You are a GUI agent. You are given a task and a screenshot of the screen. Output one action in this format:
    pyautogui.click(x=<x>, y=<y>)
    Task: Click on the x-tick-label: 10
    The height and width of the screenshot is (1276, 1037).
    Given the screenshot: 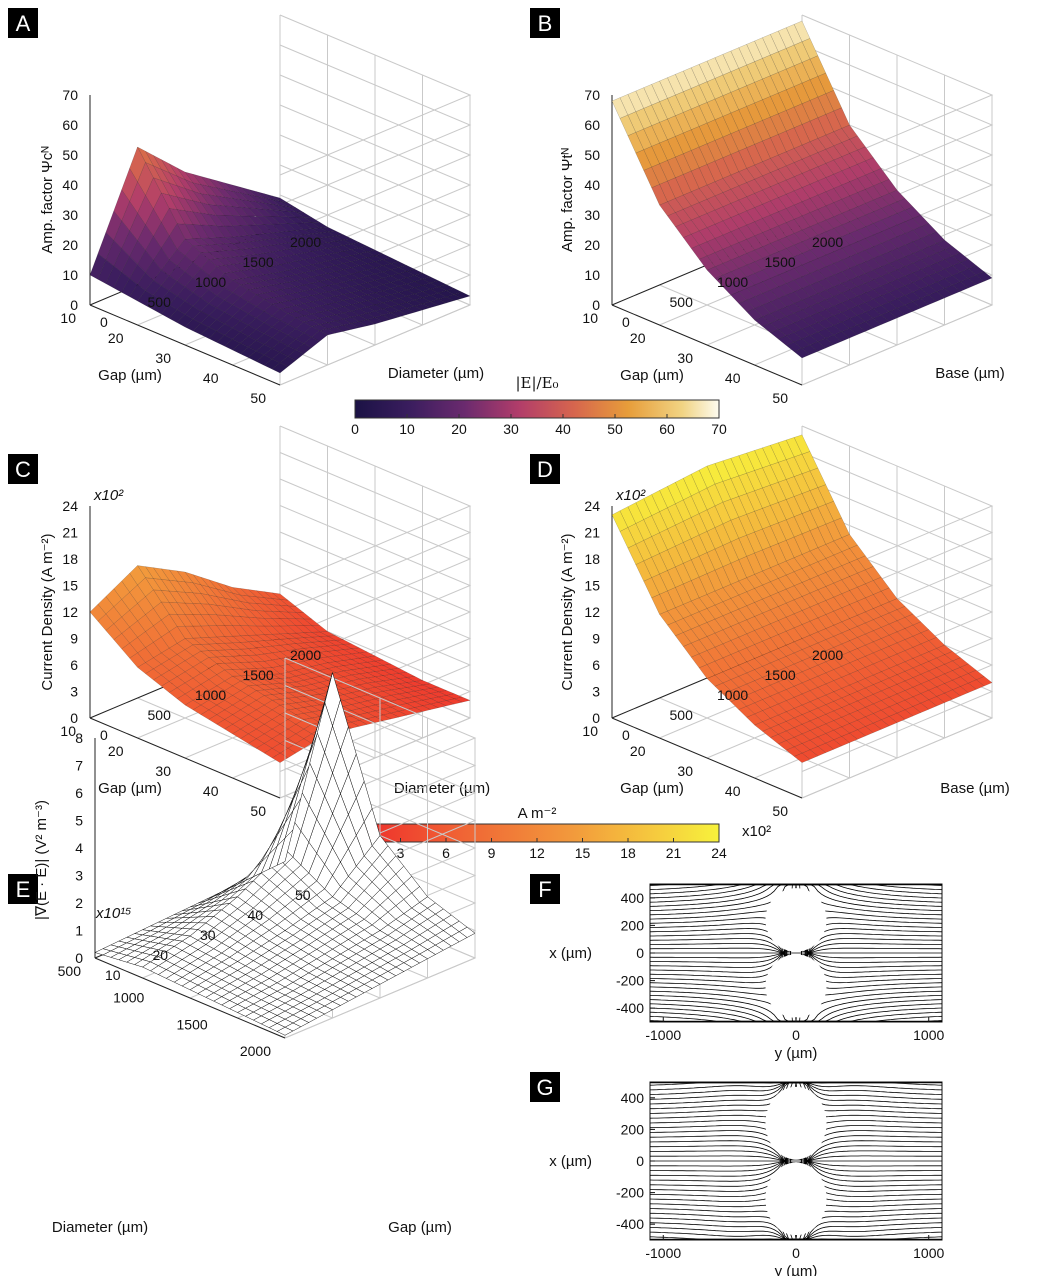 What is the action you would take?
    pyautogui.click(x=68, y=731)
    